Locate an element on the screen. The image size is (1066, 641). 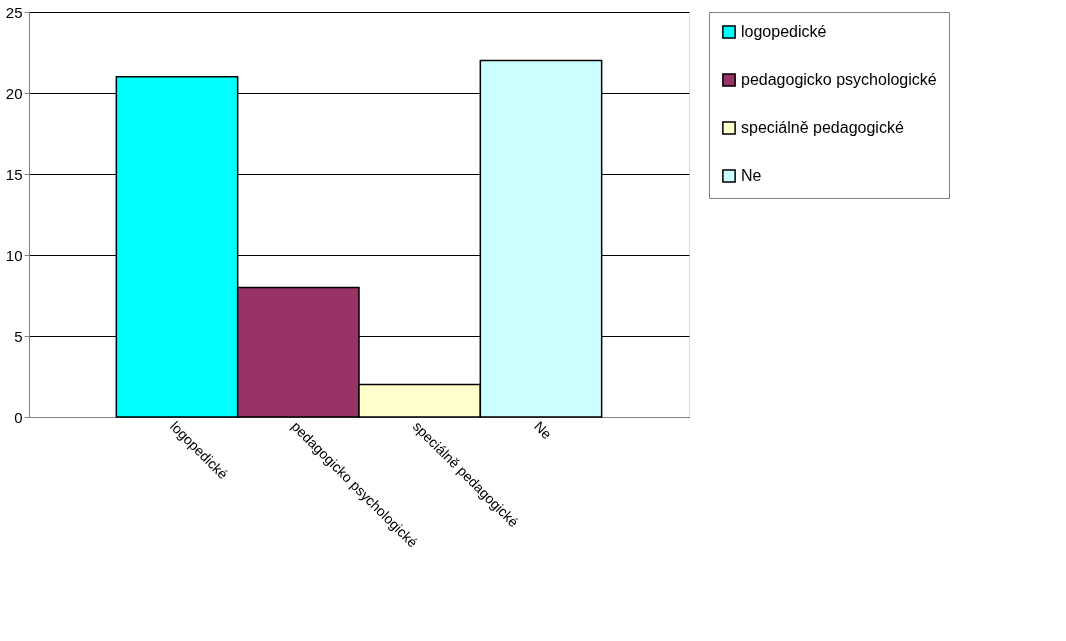
y-tick-label: 10 is located at coordinates (14, 255).